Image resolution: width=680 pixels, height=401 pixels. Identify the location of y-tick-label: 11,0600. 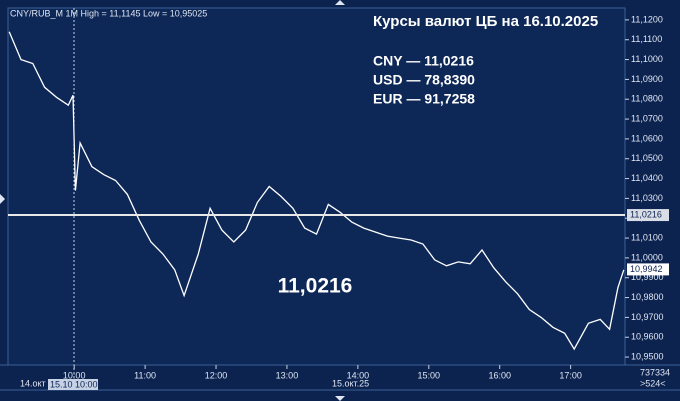
(647, 138).